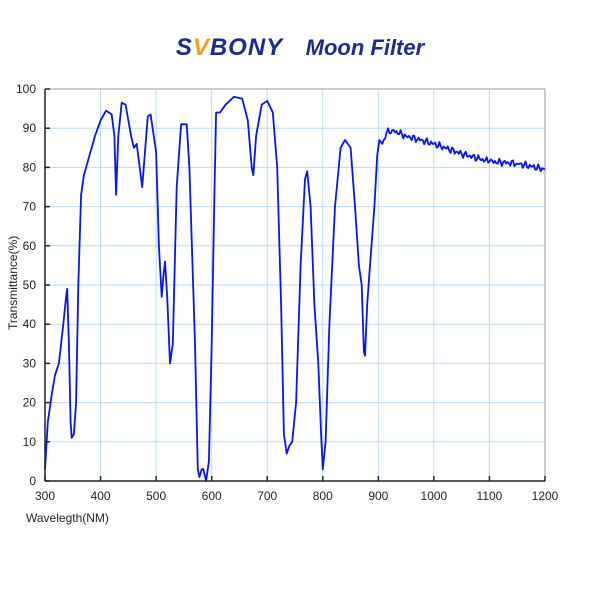  What do you see at coordinates (30, 324) in the screenshot?
I see `y-tick-label: 40` at bounding box center [30, 324].